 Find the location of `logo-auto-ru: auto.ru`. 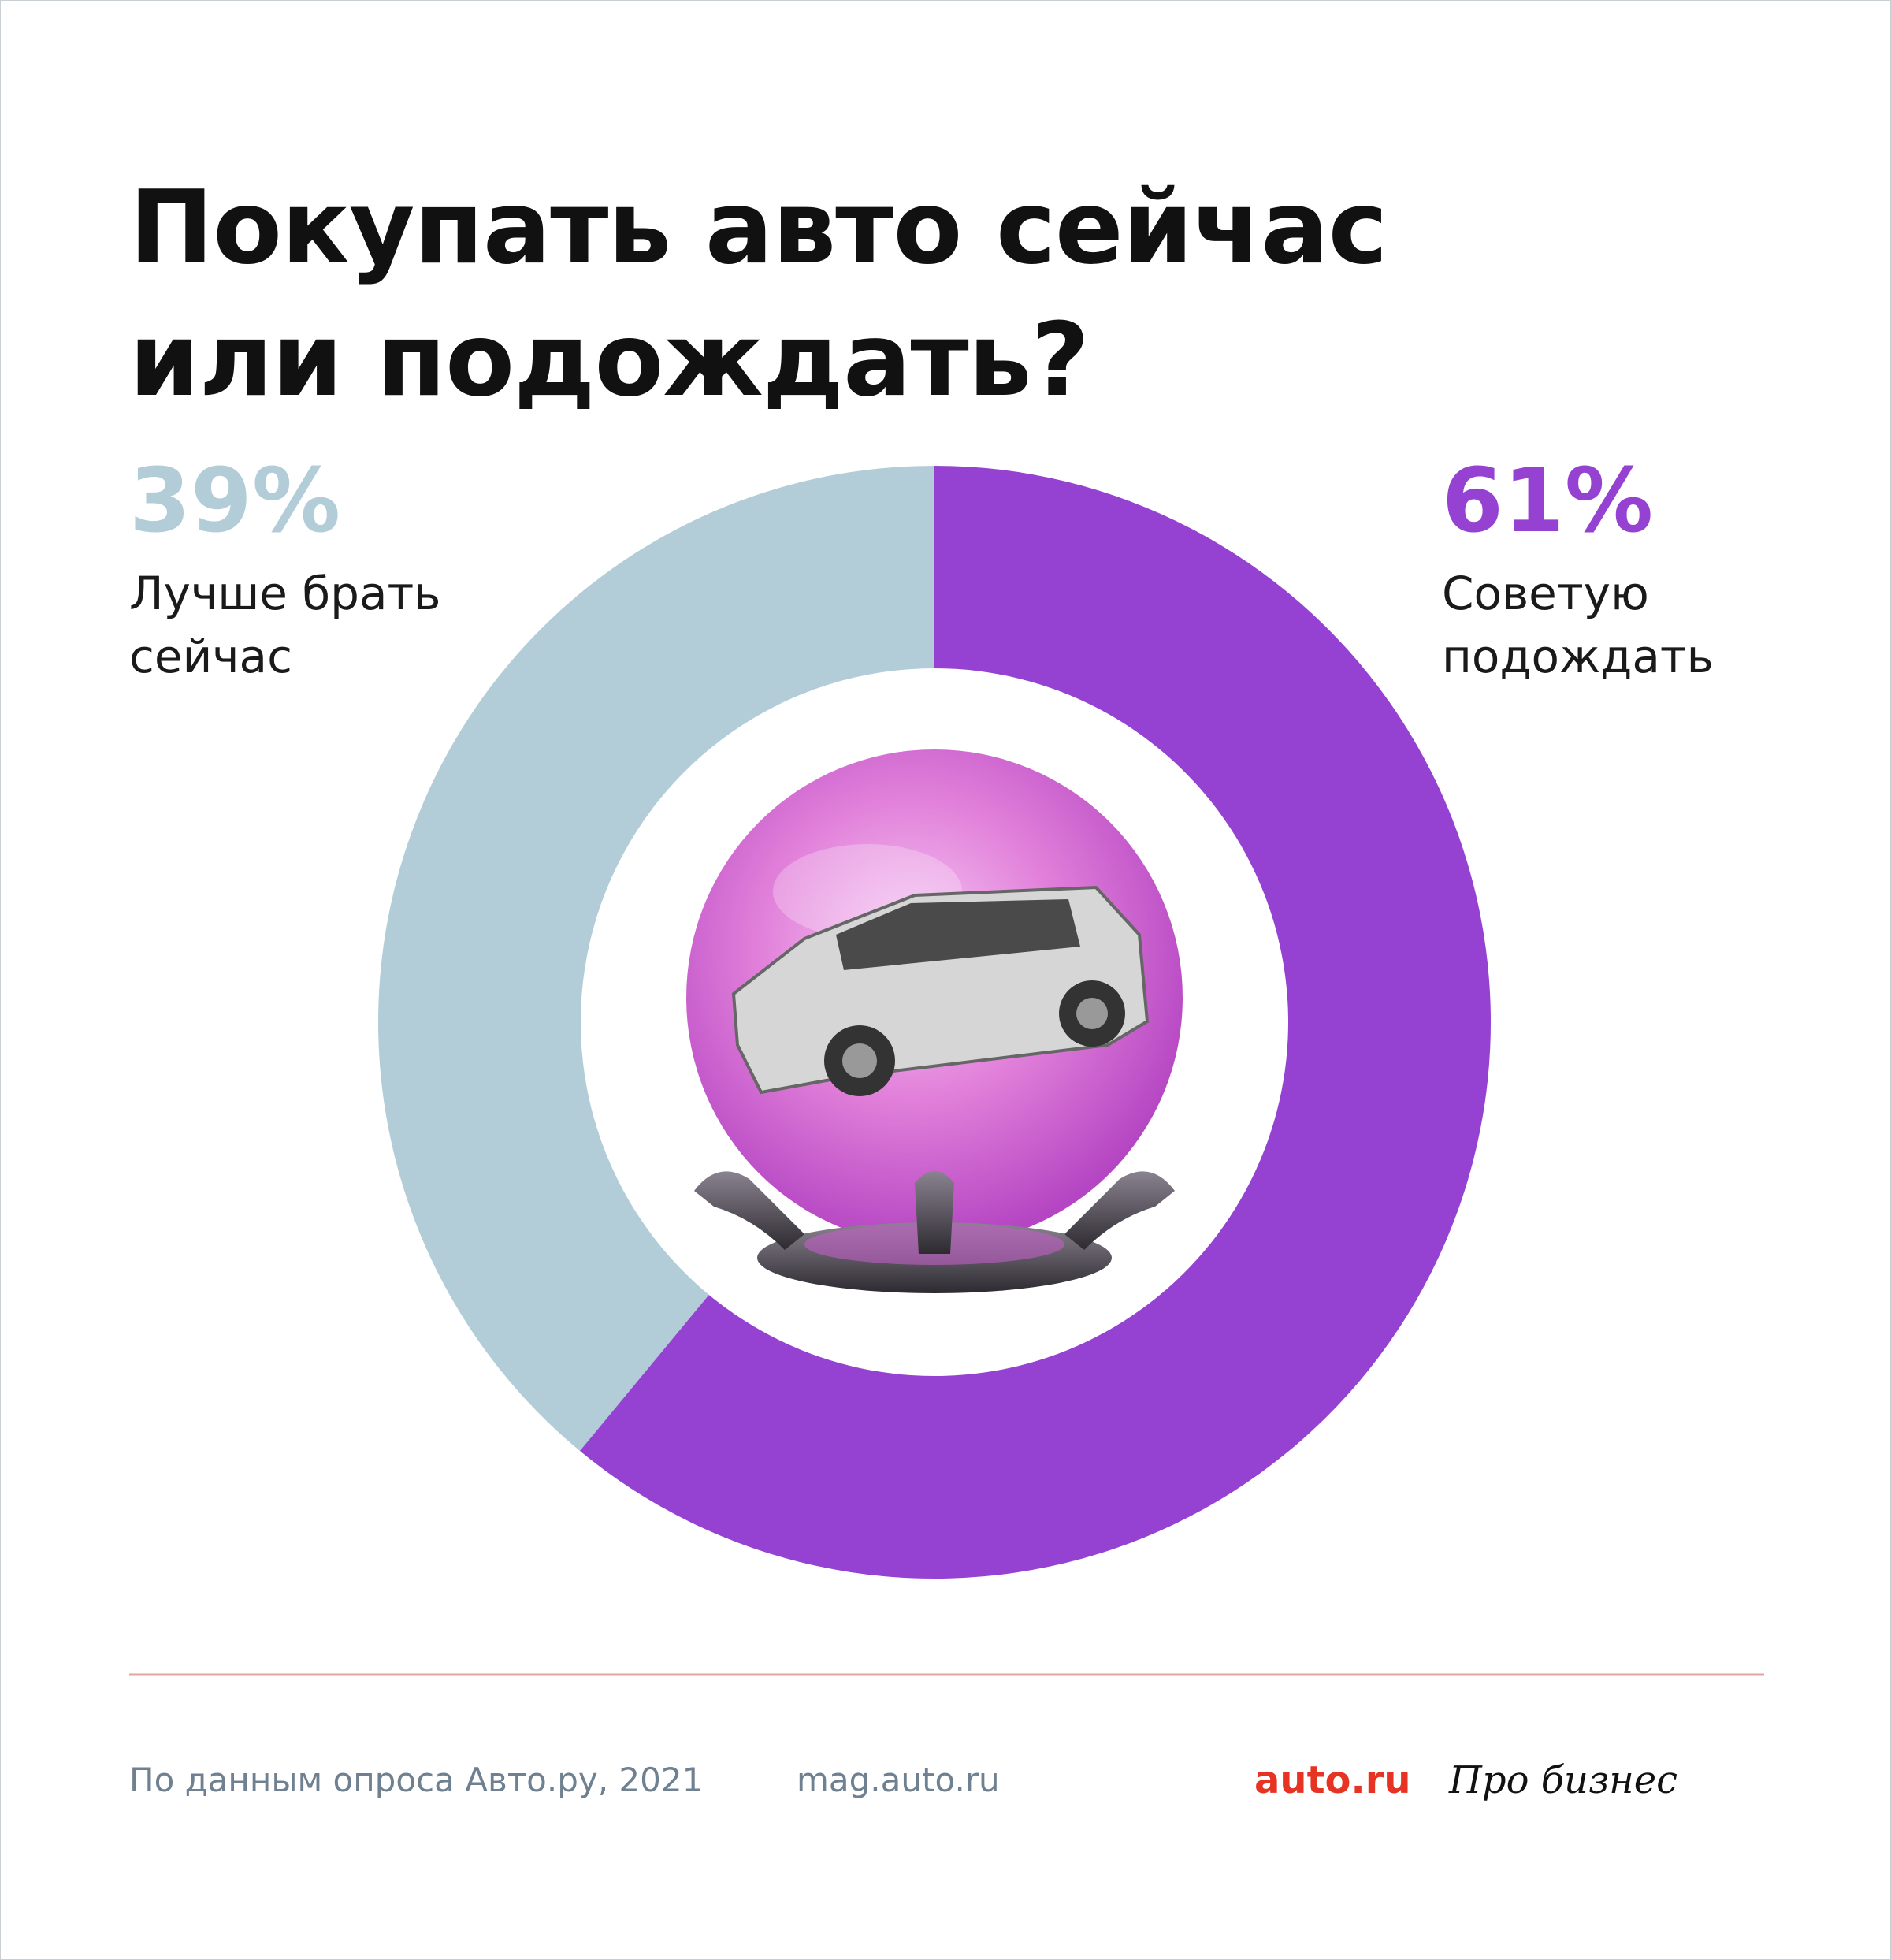

logo-auto-ru: auto.ru is located at coordinates (1333, 1780).